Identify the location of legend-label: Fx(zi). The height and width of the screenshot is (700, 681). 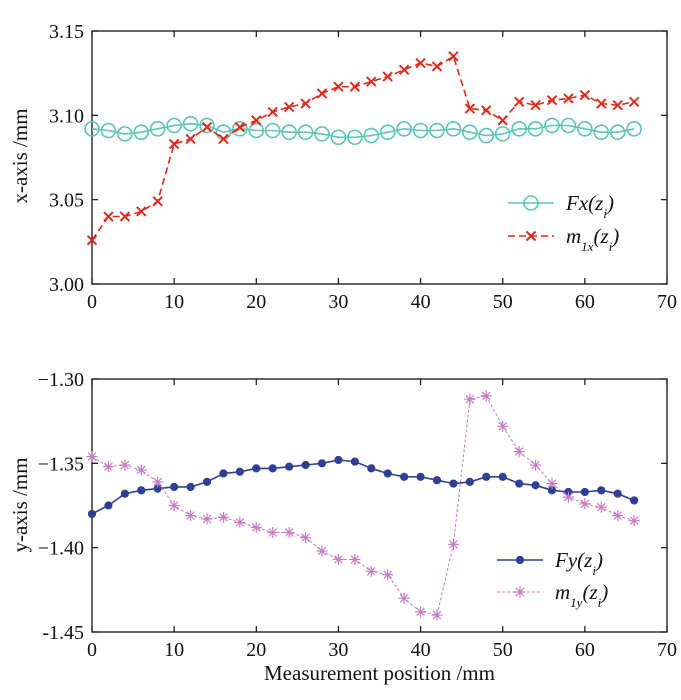
(589, 206).